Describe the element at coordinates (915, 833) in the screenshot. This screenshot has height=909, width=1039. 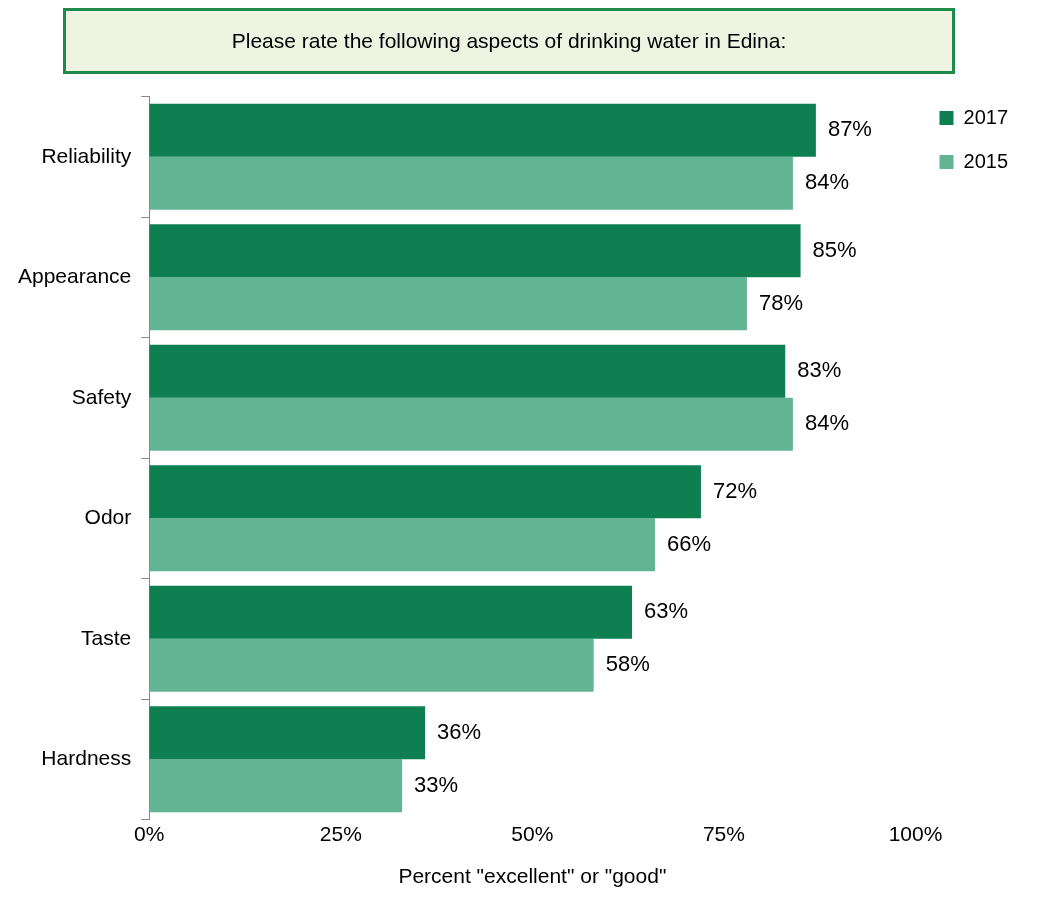
I see `x-tick-label: 100%` at that location.